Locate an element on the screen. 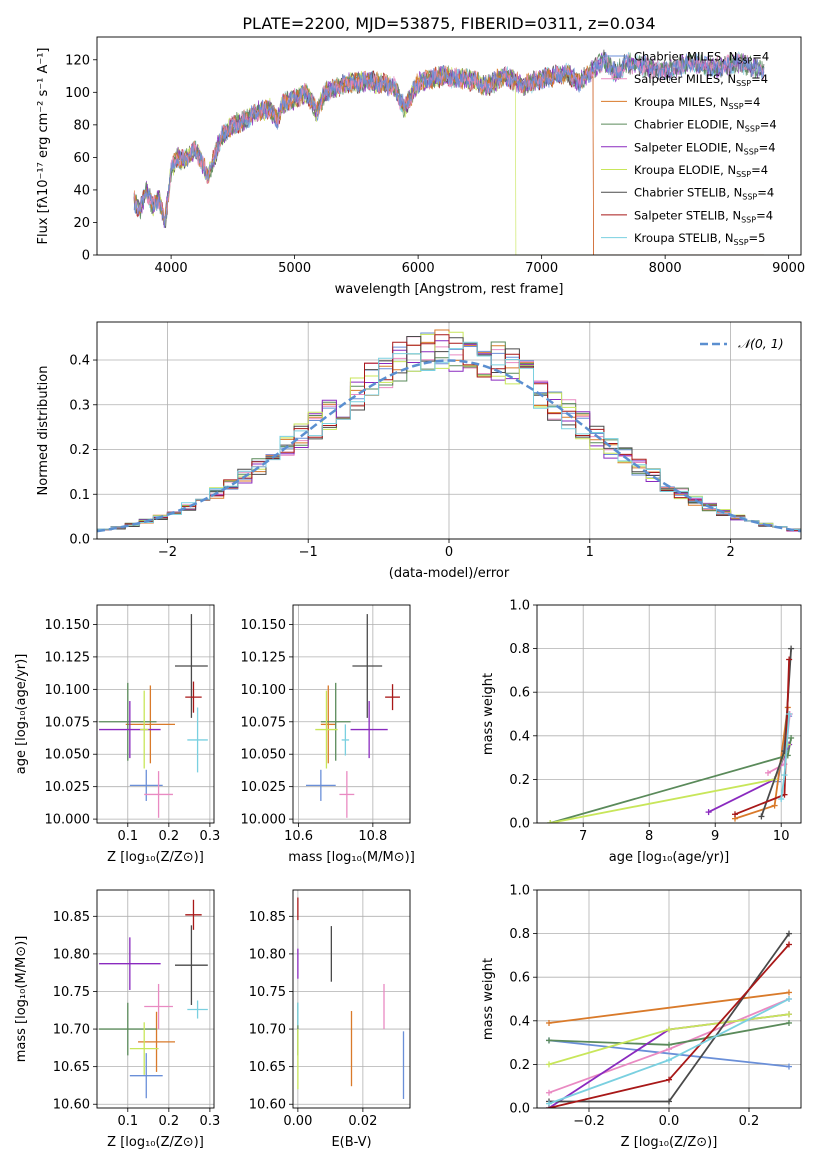 Image resolution: width=819 pixels, height=1170 pixels. x-tick-label: 10.8 is located at coordinates (372, 836).